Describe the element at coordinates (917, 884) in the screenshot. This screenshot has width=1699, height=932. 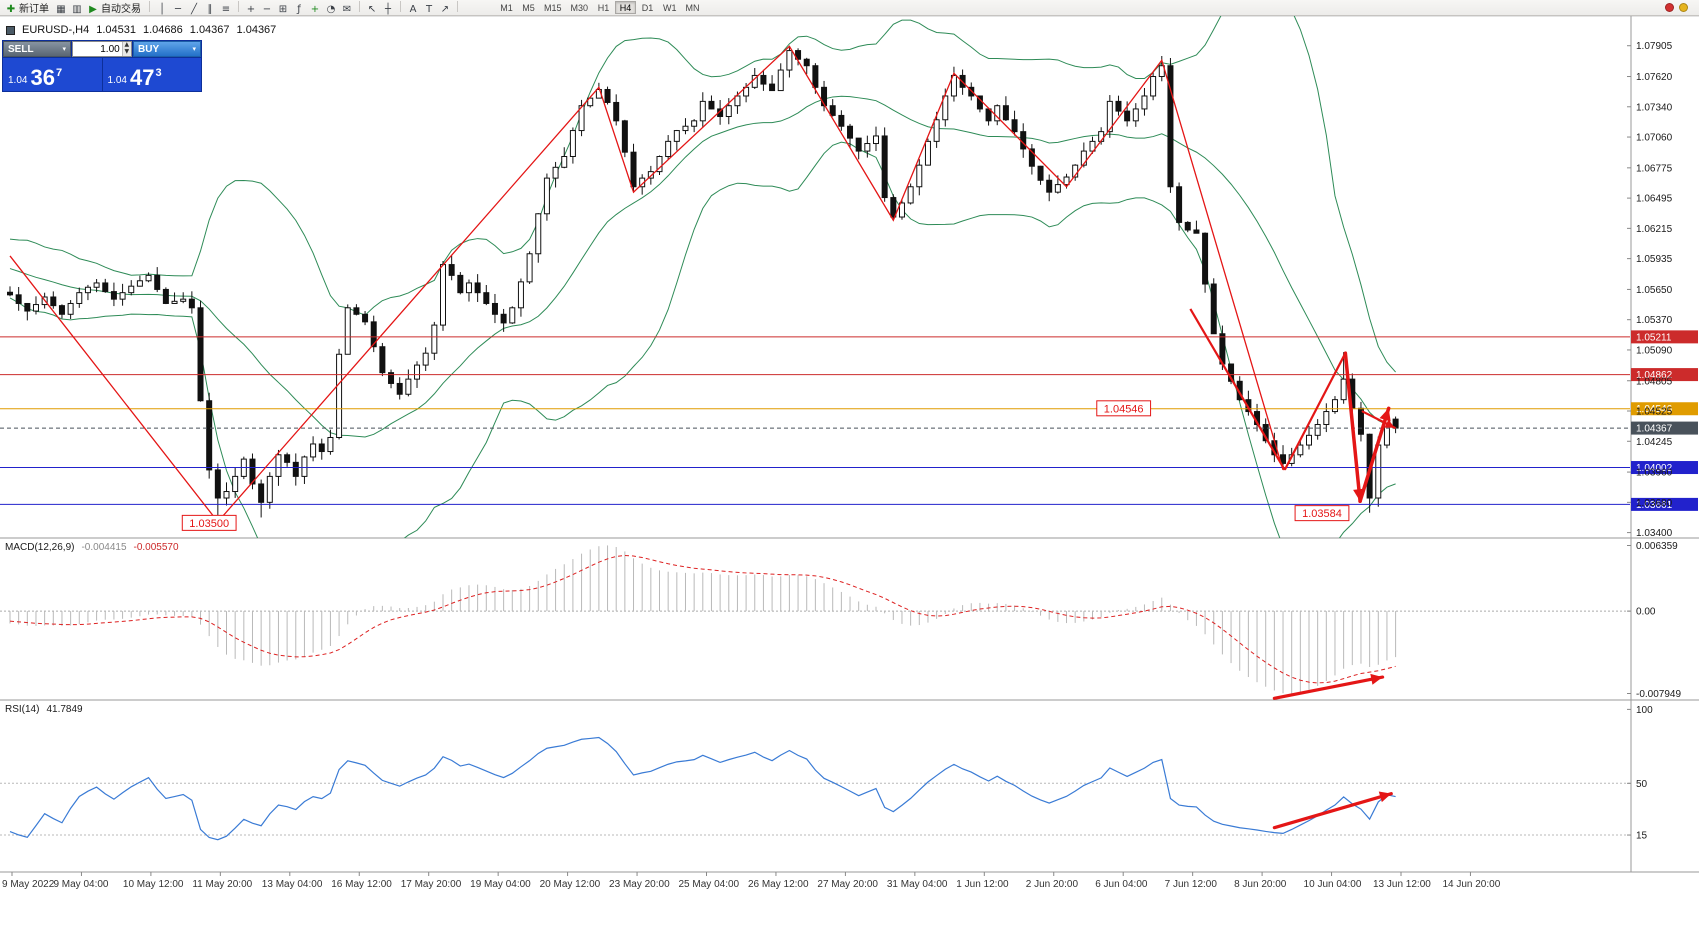
I see `svg-text: 31 May 04:00` at that location.